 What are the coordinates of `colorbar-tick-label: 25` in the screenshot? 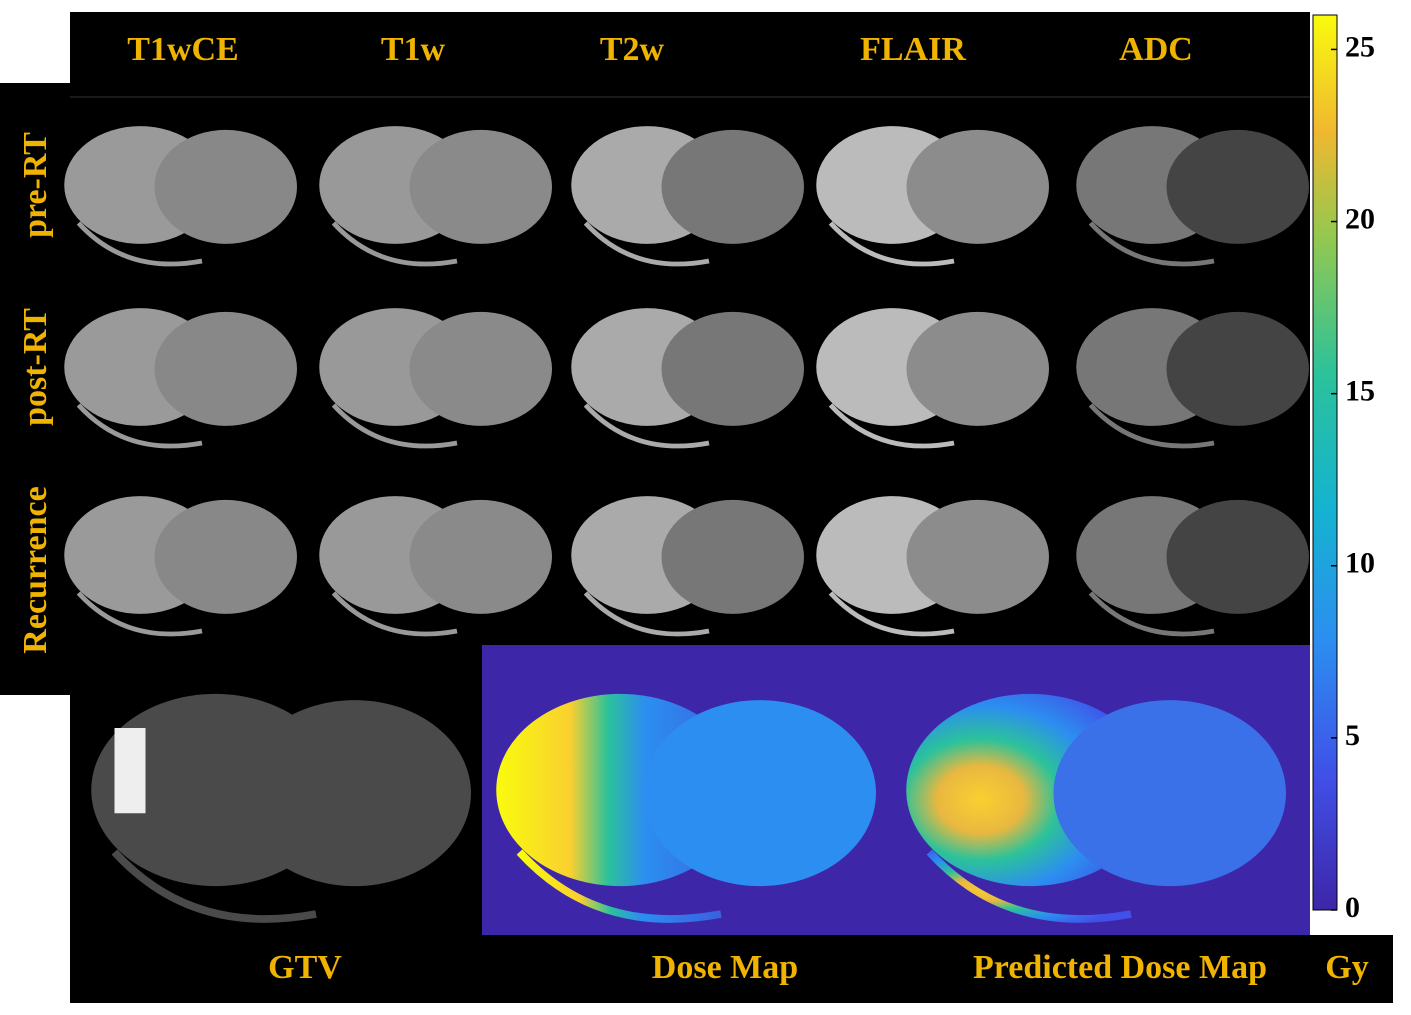 It's located at (1360, 46).